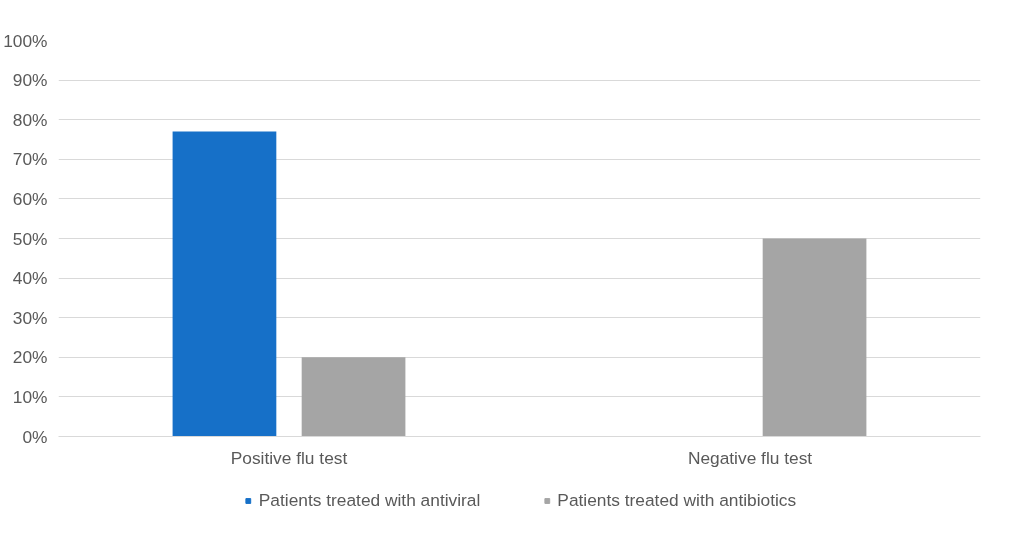 Image resolution: width=1017 pixels, height=555 pixels. Describe the element at coordinates (25, 40) in the screenshot. I see `y-tick-label: 100%` at that location.